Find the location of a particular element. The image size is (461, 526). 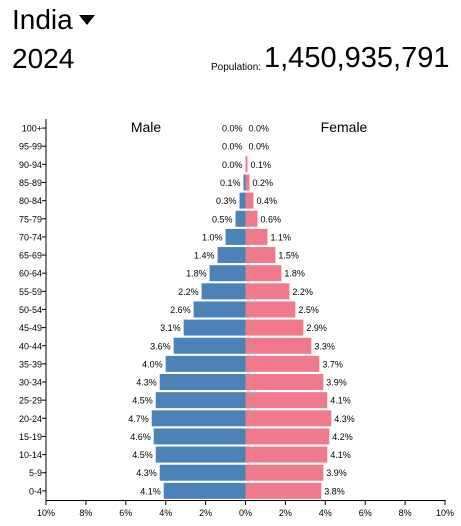

male-data-label: 0.5% is located at coordinates (222, 219).